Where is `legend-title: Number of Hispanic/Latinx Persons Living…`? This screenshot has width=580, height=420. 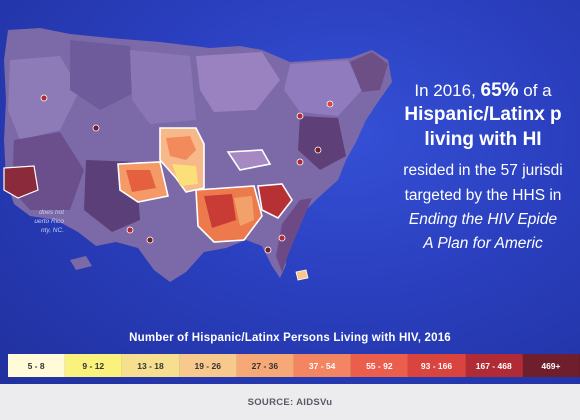 legend-title: Number of Hispanic/Latinx Persons Living… is located at coordinates (290, 338).